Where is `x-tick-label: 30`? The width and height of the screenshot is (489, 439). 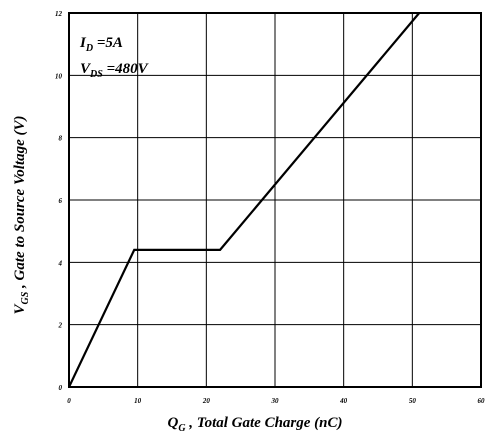
x-tick-label: 30 is located at coordinates (275, 401).